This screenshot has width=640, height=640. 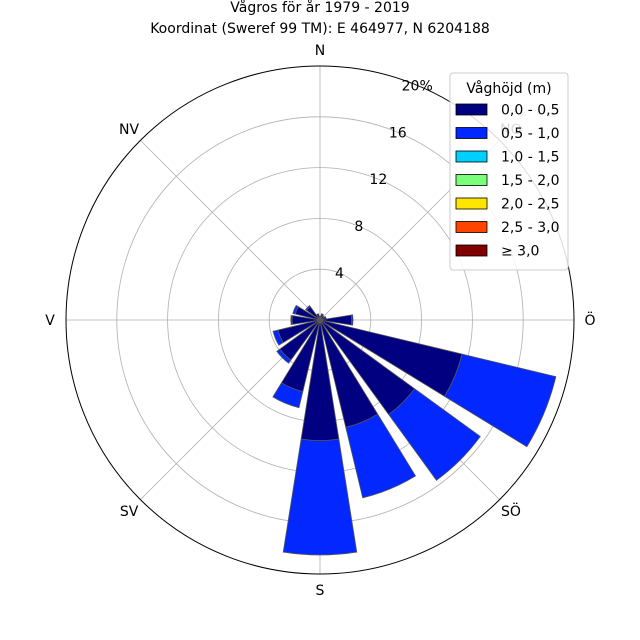 What do you see at coordinates (530, 158) in the screenshot?
I see `legend-label: 1,0 - 1,5` at bounding box center [530, 158].